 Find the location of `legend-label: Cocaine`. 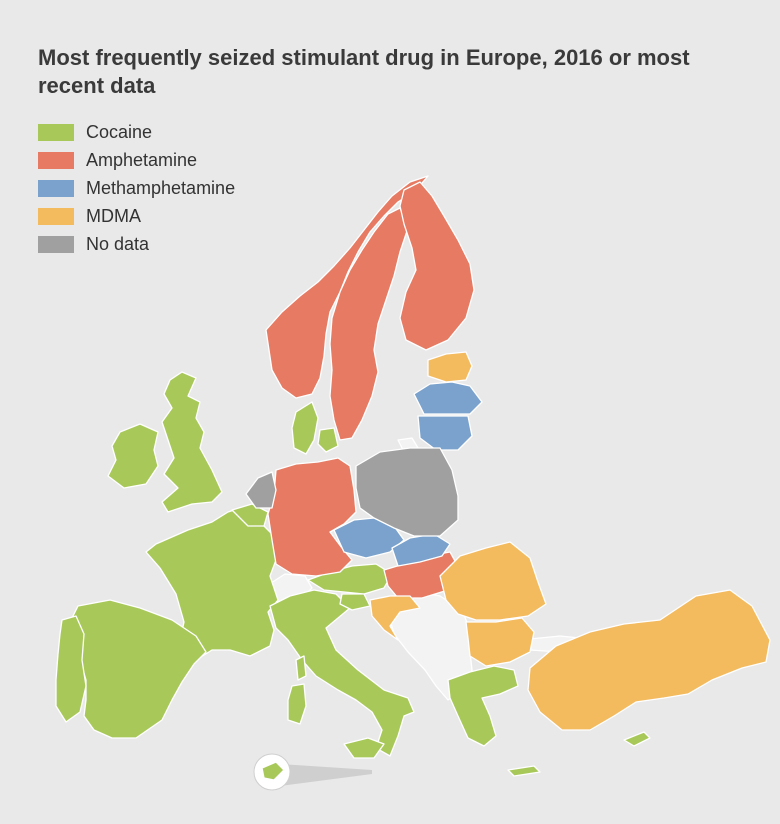

legend-label: Cocaine is located at coordinates (119, 131).